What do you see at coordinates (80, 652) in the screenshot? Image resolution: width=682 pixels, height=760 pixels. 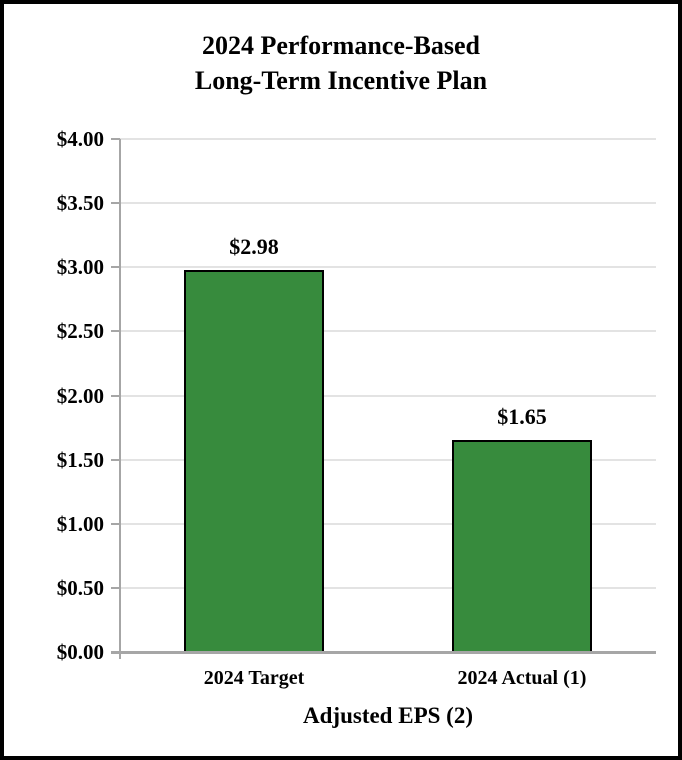 I see `y-tick-label: $0.00` at bounding box center [80, 652].